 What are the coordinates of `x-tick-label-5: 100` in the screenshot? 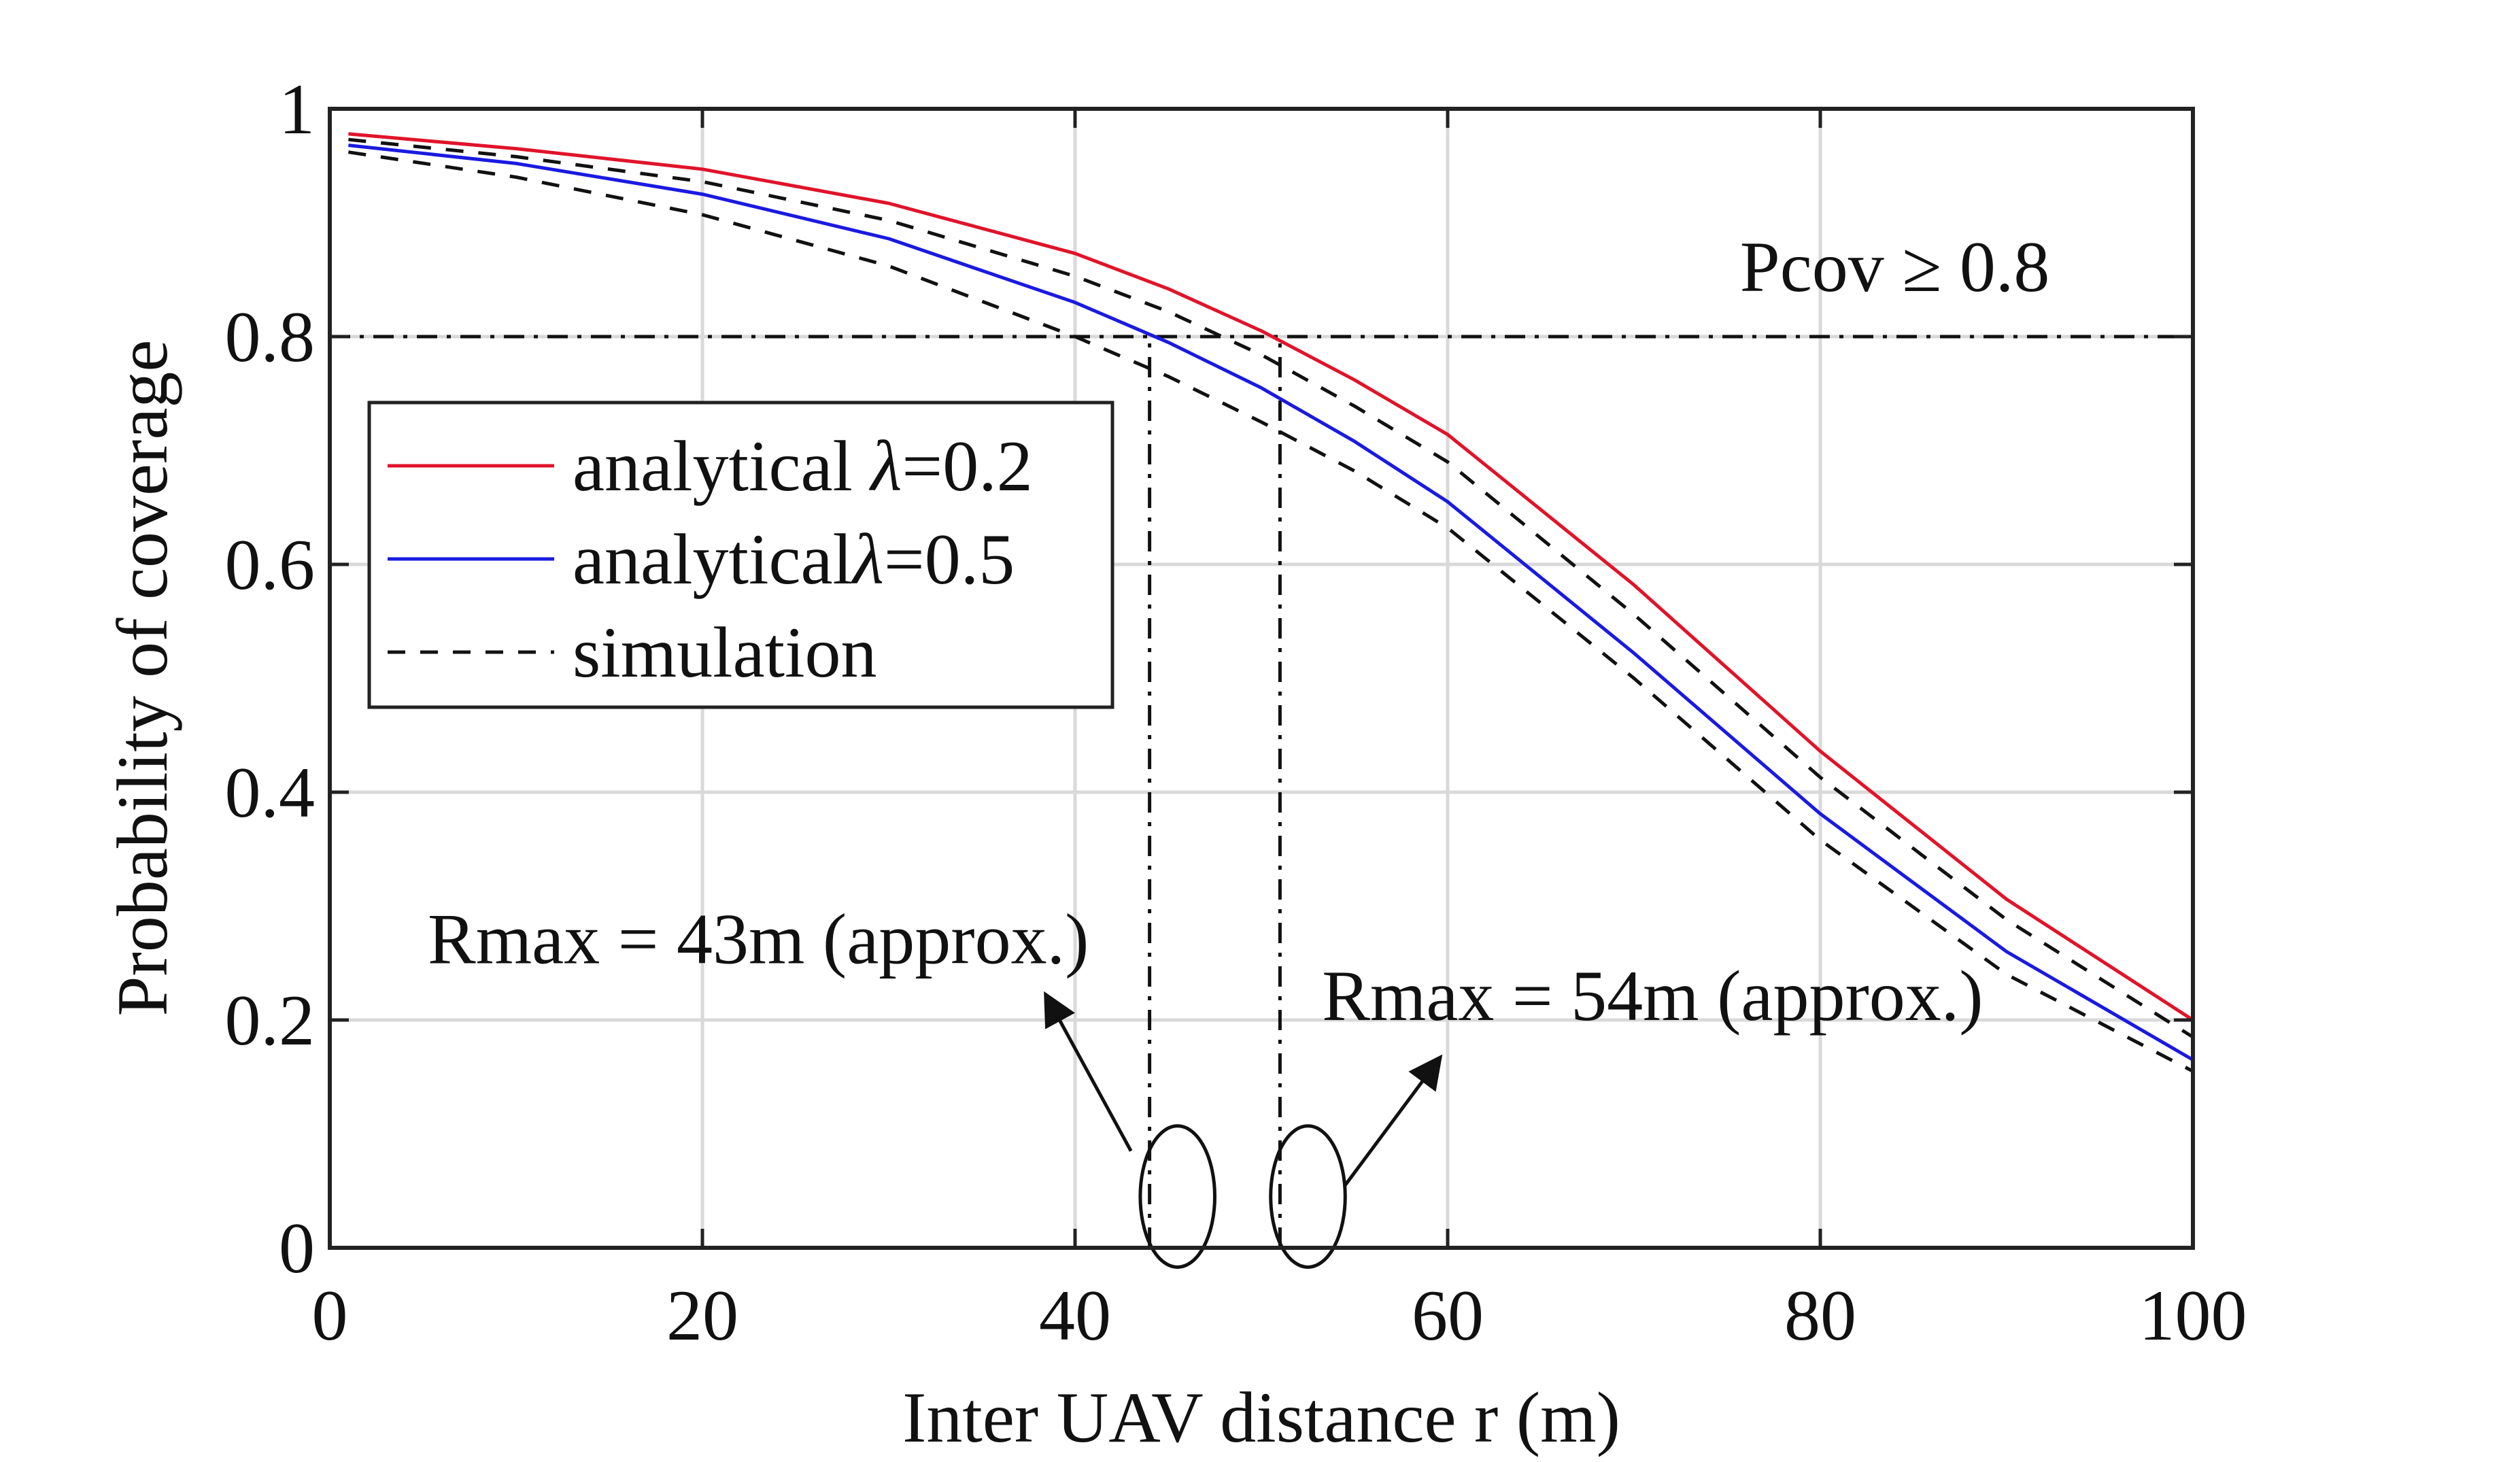 It's located at (2193, 1316).